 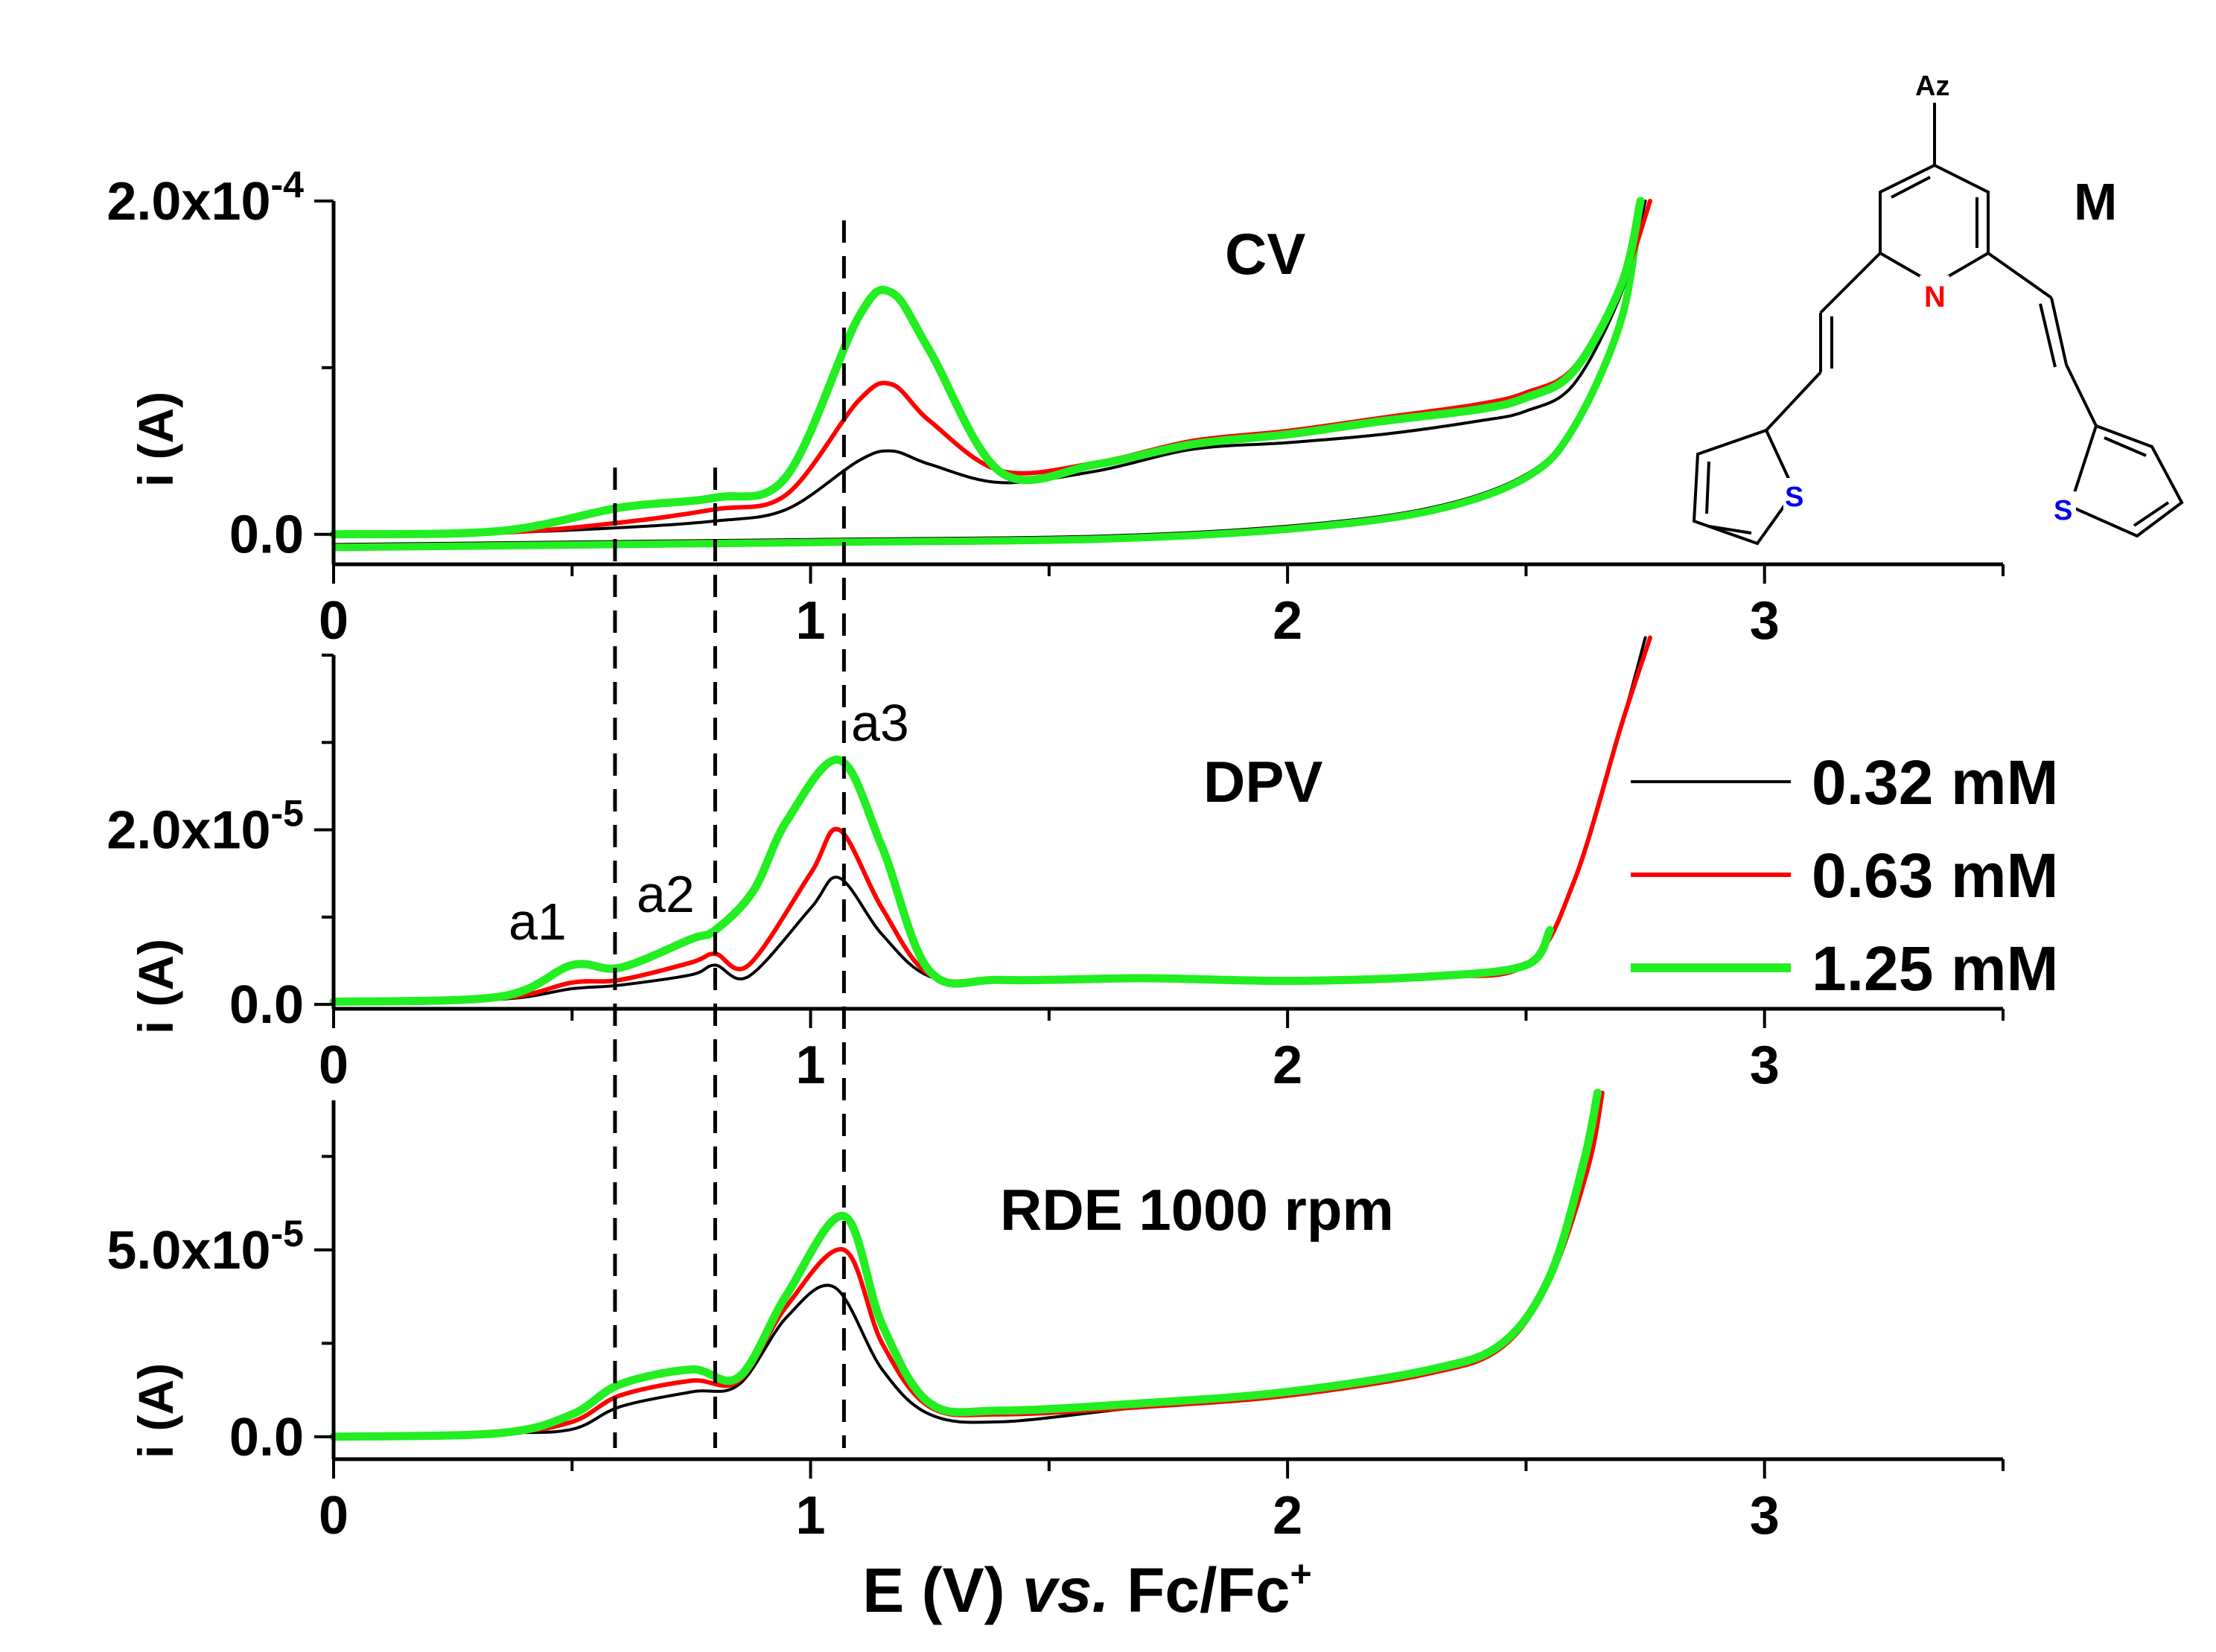 I want to click on cv-y-axis-label: i (A), so click(x=155, y=439).